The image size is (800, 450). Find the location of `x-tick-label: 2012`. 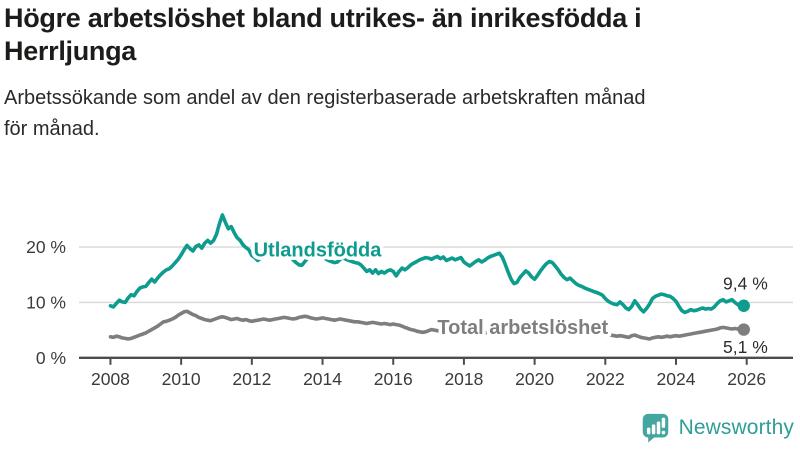

x-tick-label: 2012 is located at coordinates (251, 379).